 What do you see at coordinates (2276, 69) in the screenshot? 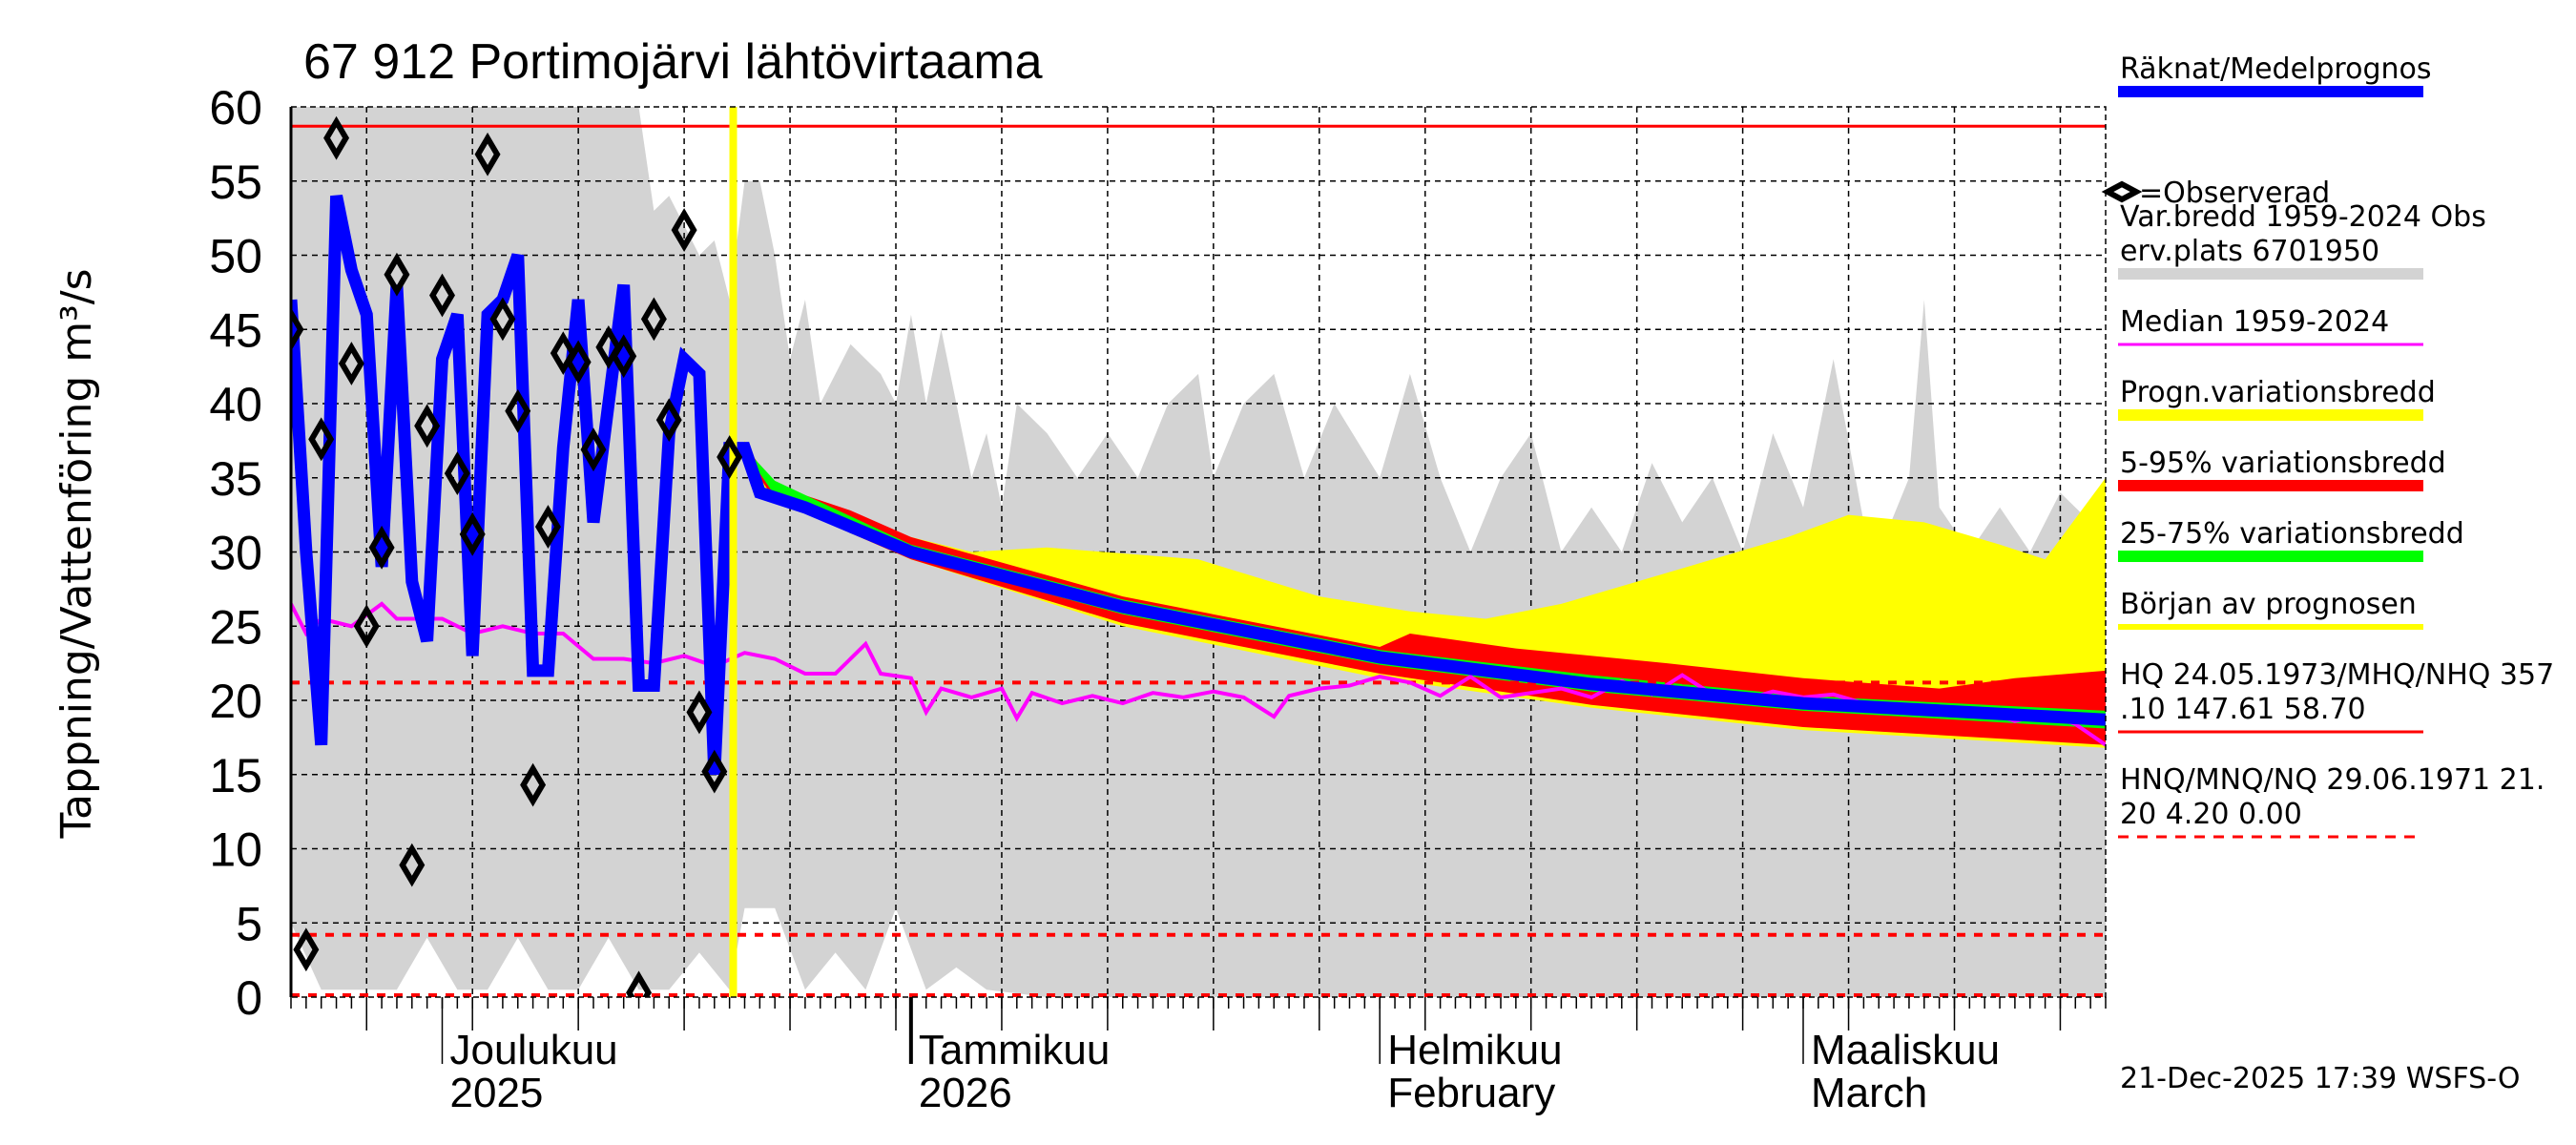
I see `legend-label: Räknat/Medelprognos` at bounding box center [2276, 69].